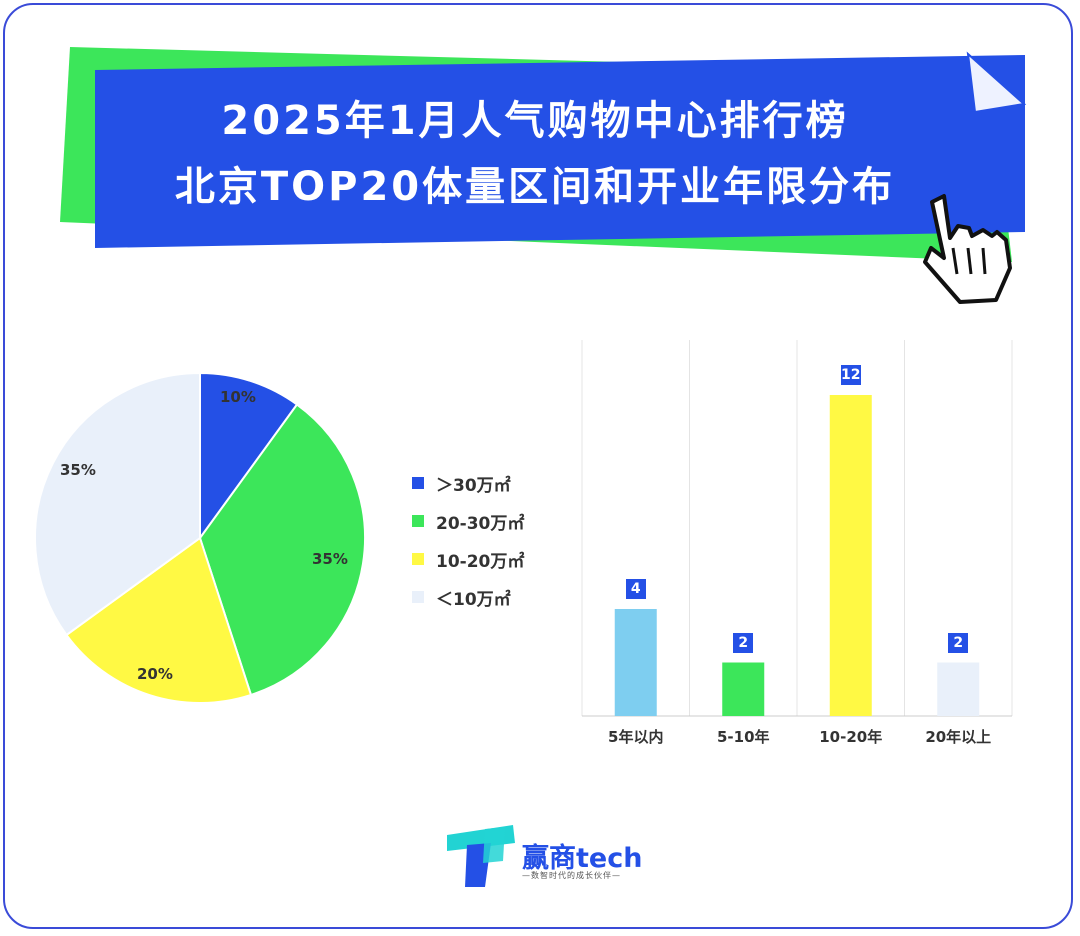 This screenshot has height=936, width=1080. Describe the element at coordinates (967, 249) in the screenshot. I see `pointer-hand-icon` at that location.